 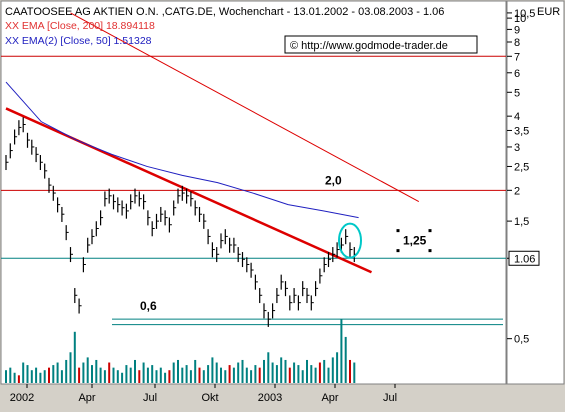 What do you see at coordinates (415, 241) in the screenshot?
I see `annotation-label: 1,25` at bounding box center [415, 241].